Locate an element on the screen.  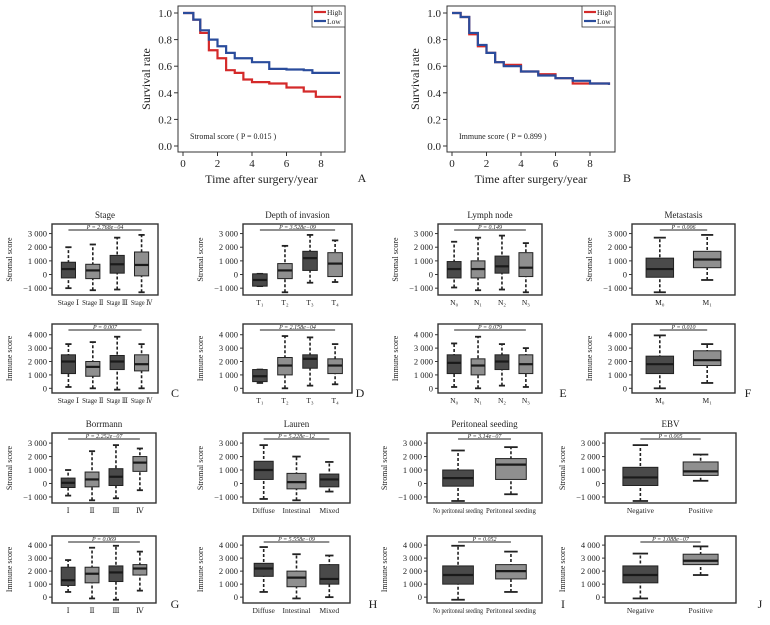
x-tick-label: 2 is located at coordinates (218, 164).